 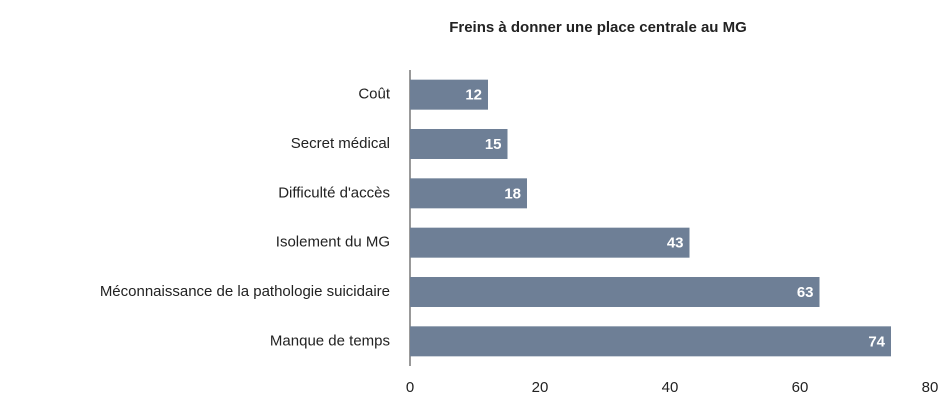 I want to click on value-label: 74, so click(x=876, y=341).